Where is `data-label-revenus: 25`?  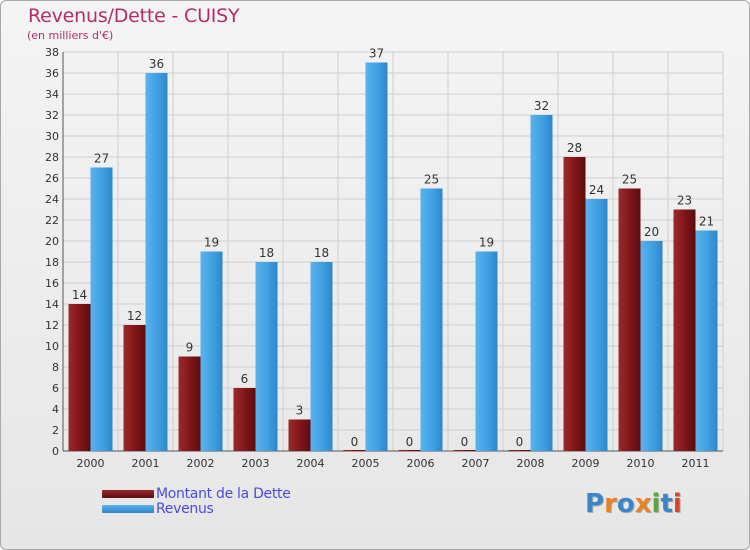
data-label-revenus: 25 is located at coordinates (431, 180).